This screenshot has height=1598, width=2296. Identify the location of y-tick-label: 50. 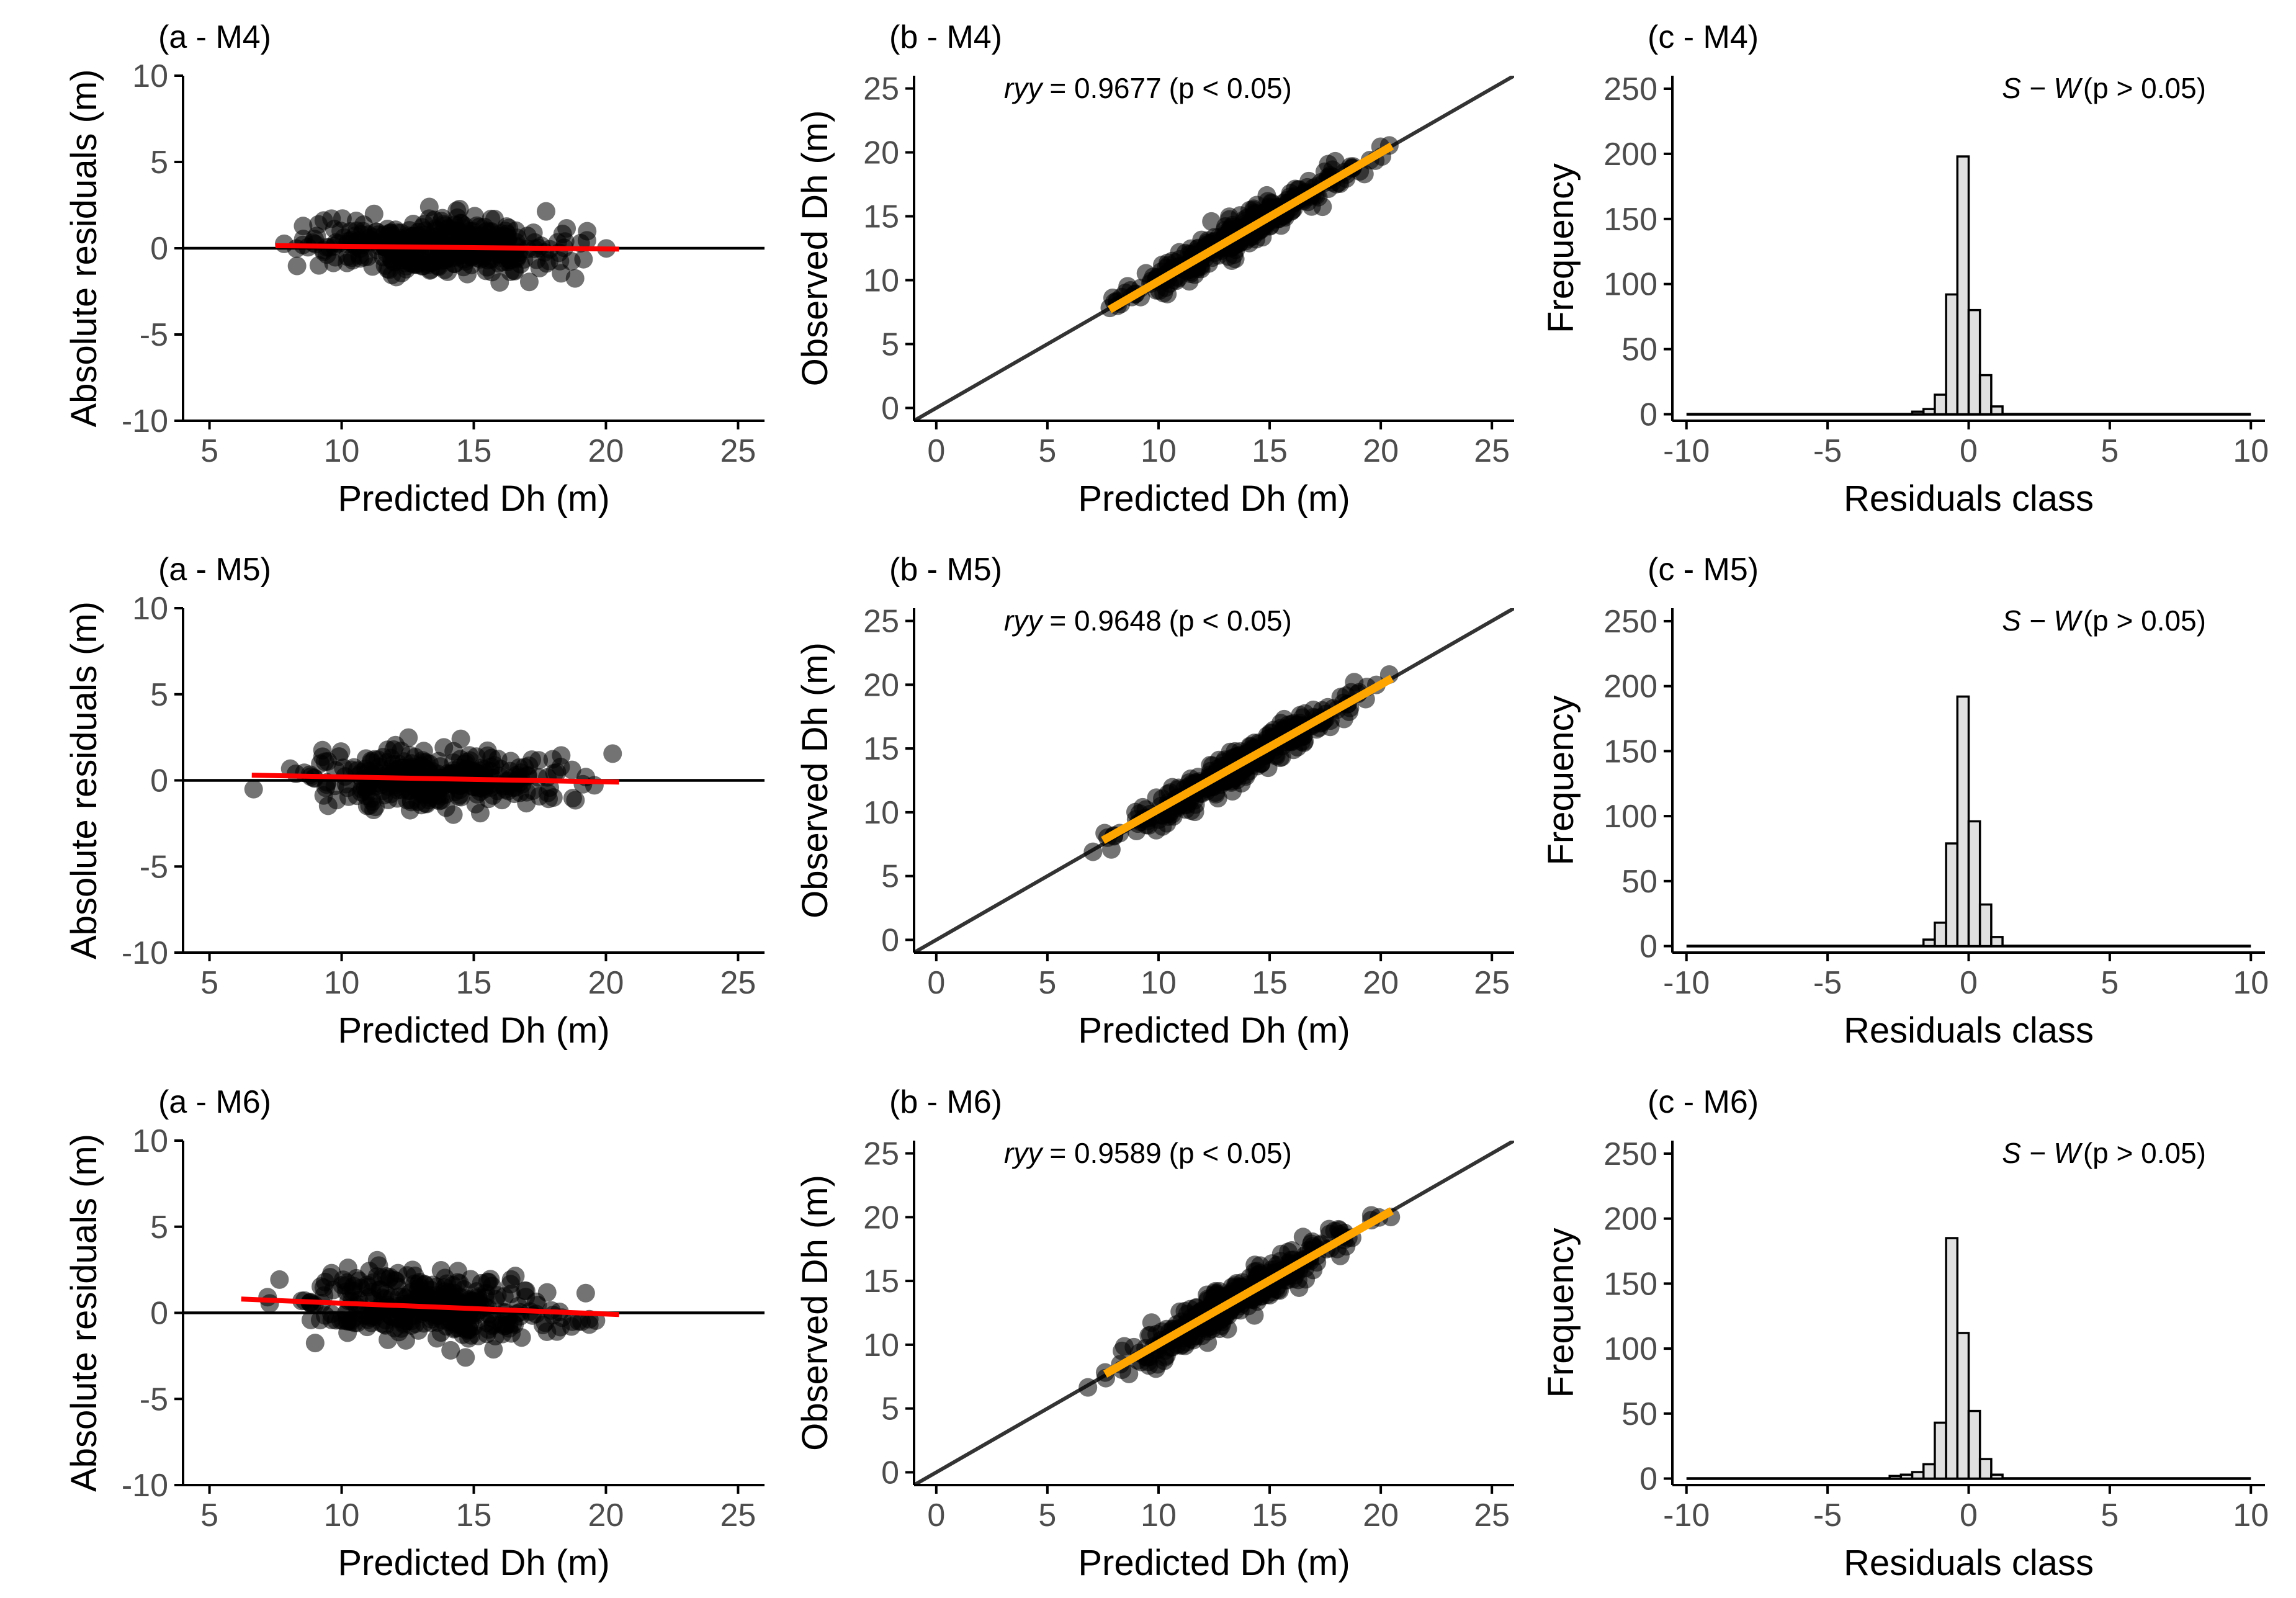
(1639, 882).